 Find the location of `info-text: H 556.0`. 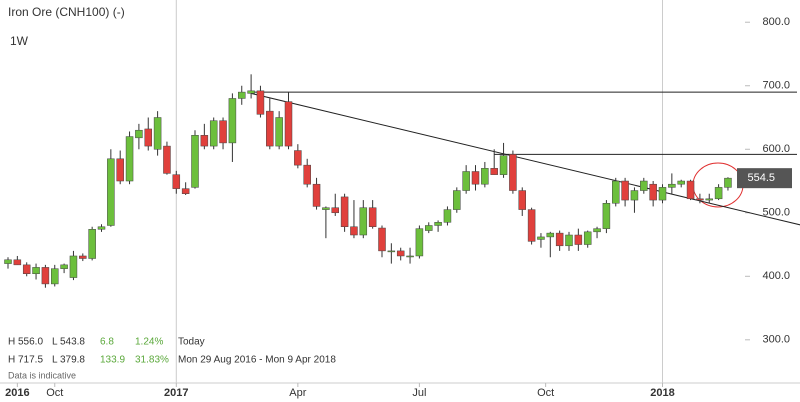

info-text: H 556.0 is located at coordinates (25, 342).